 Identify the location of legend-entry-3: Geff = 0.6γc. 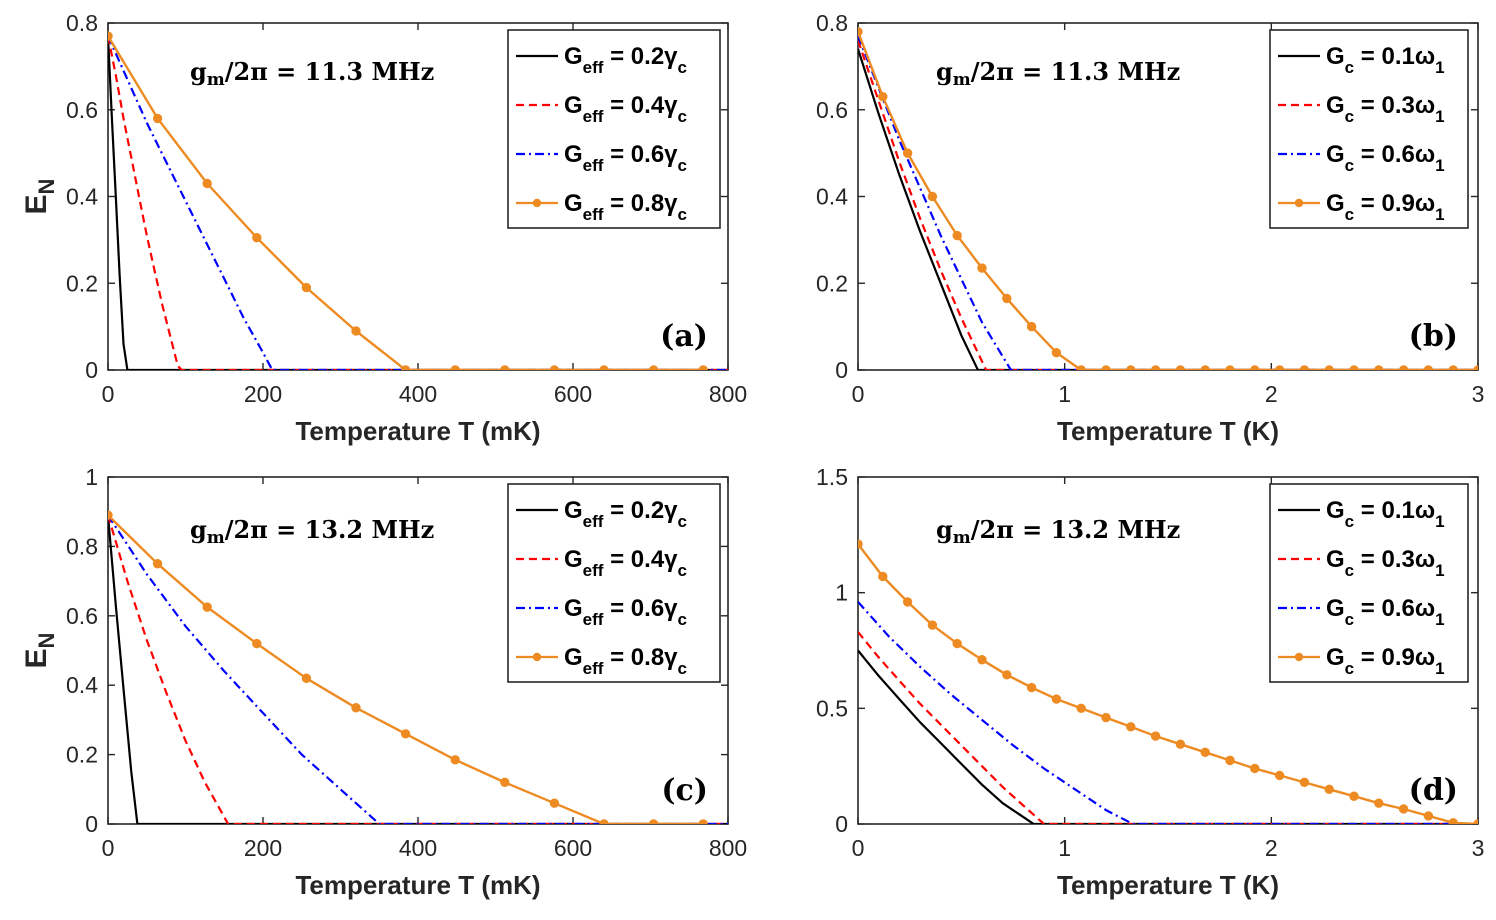
(625, 612).